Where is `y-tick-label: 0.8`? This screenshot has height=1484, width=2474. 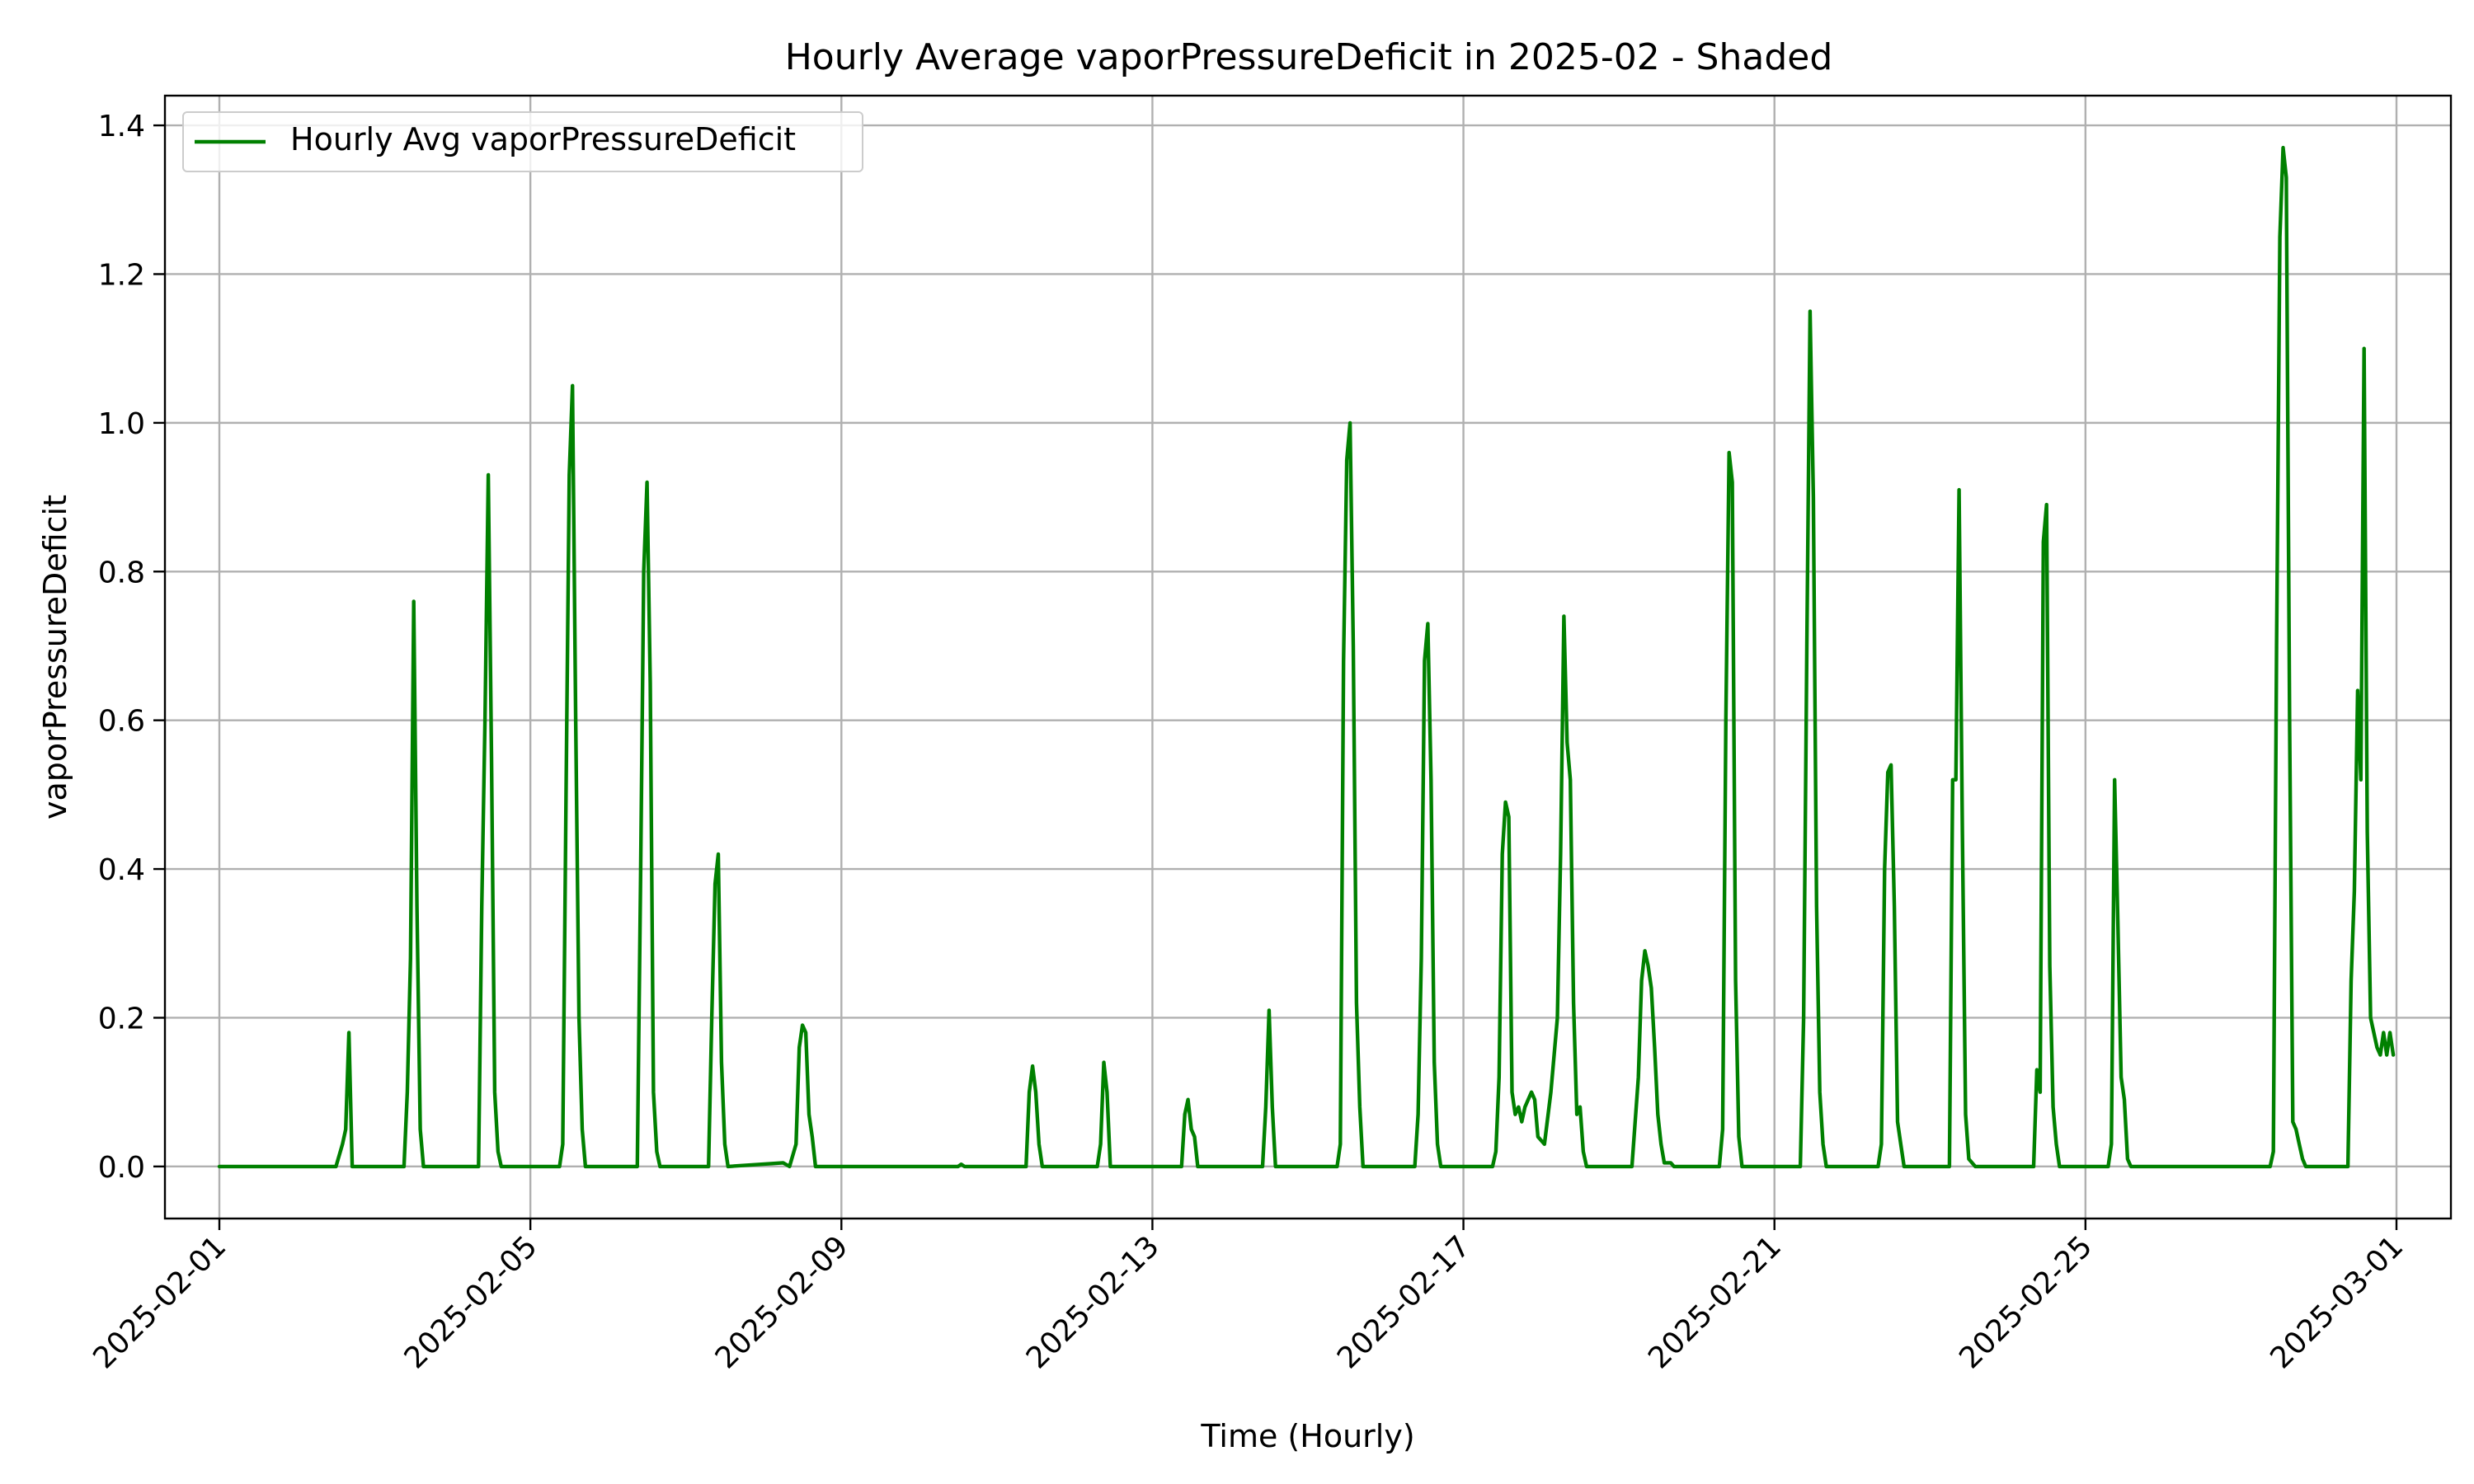
y-tick-label: 0.8 is located at coordinates (121, 572).